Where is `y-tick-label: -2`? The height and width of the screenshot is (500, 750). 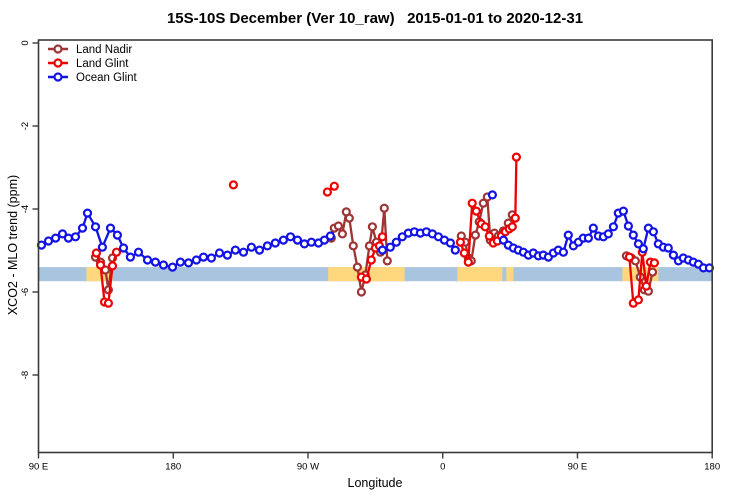 y-tick-label: -2 is located at coordinates (25, 126).